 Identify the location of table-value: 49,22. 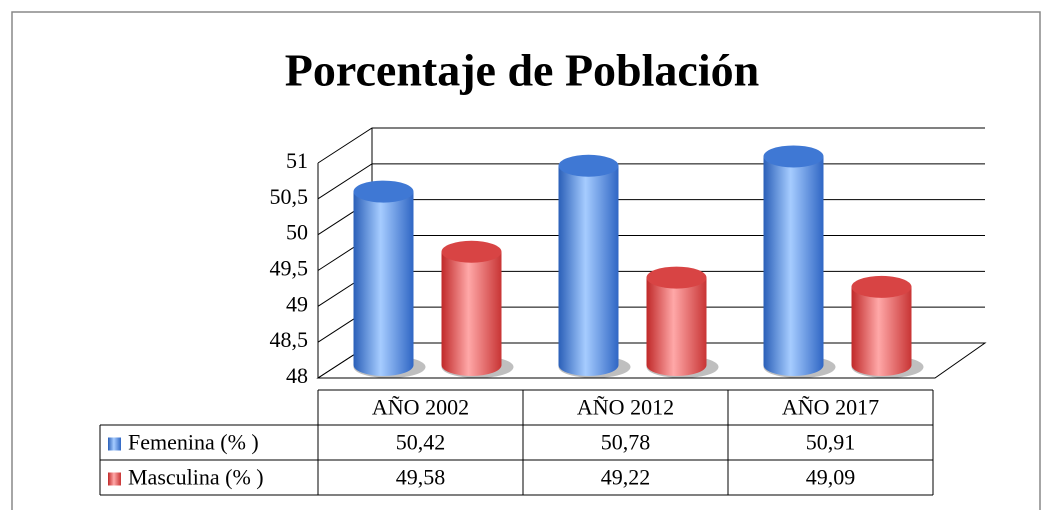
(626, 477).